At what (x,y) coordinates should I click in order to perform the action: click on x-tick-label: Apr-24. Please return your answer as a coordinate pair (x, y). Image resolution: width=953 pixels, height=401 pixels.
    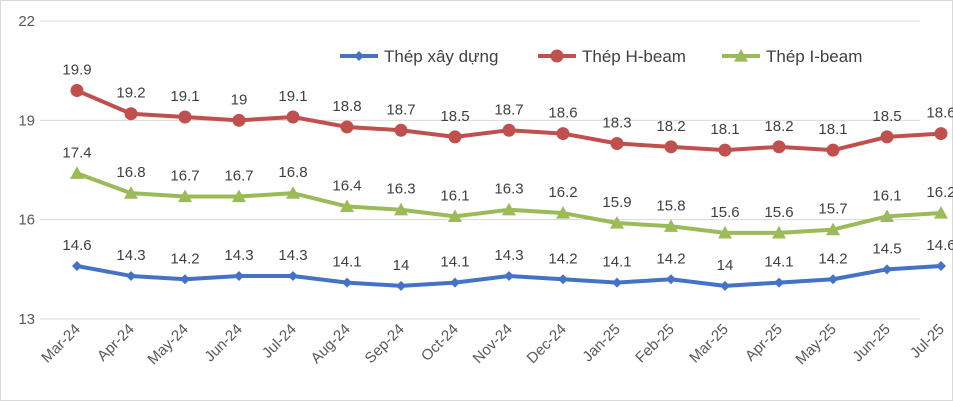
    Looking at the image, I should click on (116, 343).